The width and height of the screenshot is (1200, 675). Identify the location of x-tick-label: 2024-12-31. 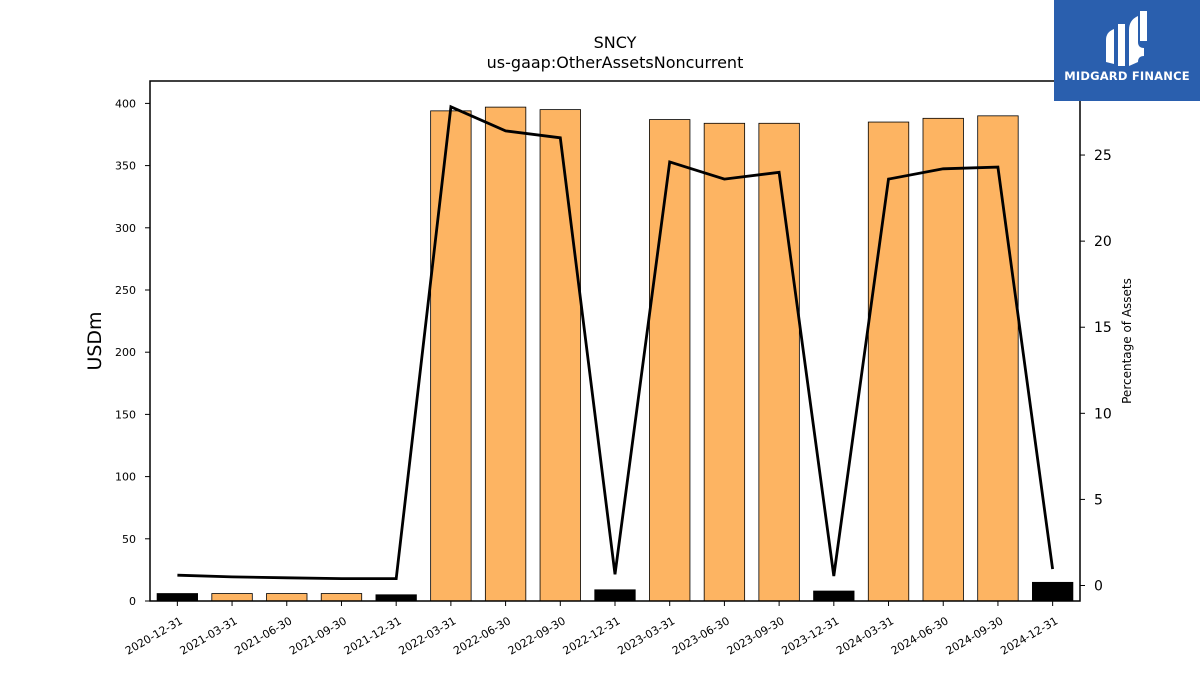
(1029, 635).